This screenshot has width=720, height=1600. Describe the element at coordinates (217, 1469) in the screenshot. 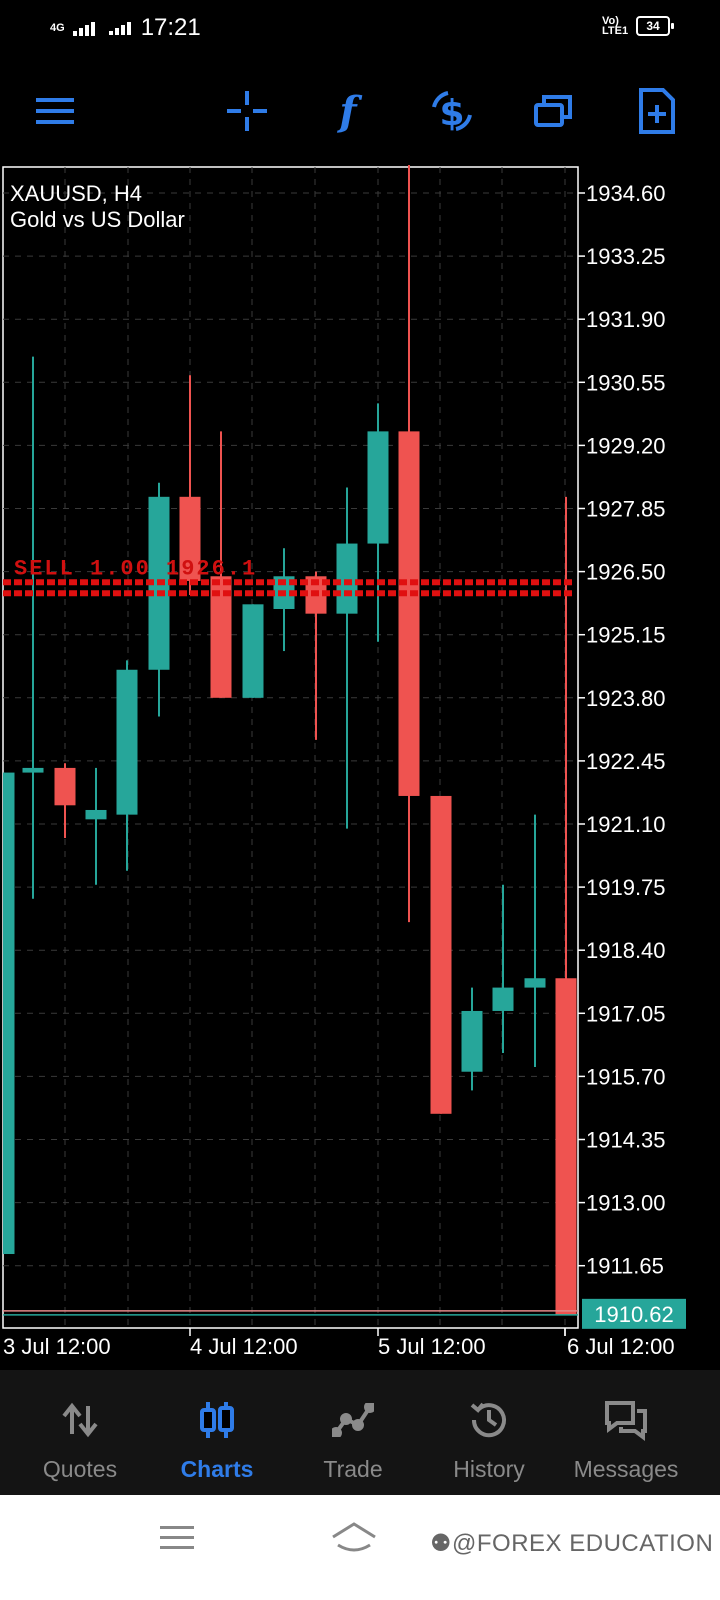

I see `nav-label: Charts` at that location.